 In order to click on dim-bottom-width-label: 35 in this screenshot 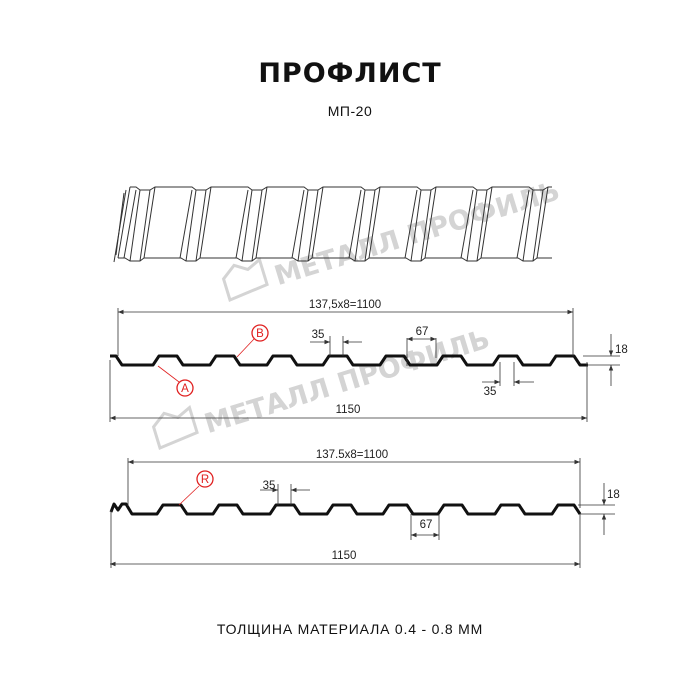, I will do `click(490, 392)`.